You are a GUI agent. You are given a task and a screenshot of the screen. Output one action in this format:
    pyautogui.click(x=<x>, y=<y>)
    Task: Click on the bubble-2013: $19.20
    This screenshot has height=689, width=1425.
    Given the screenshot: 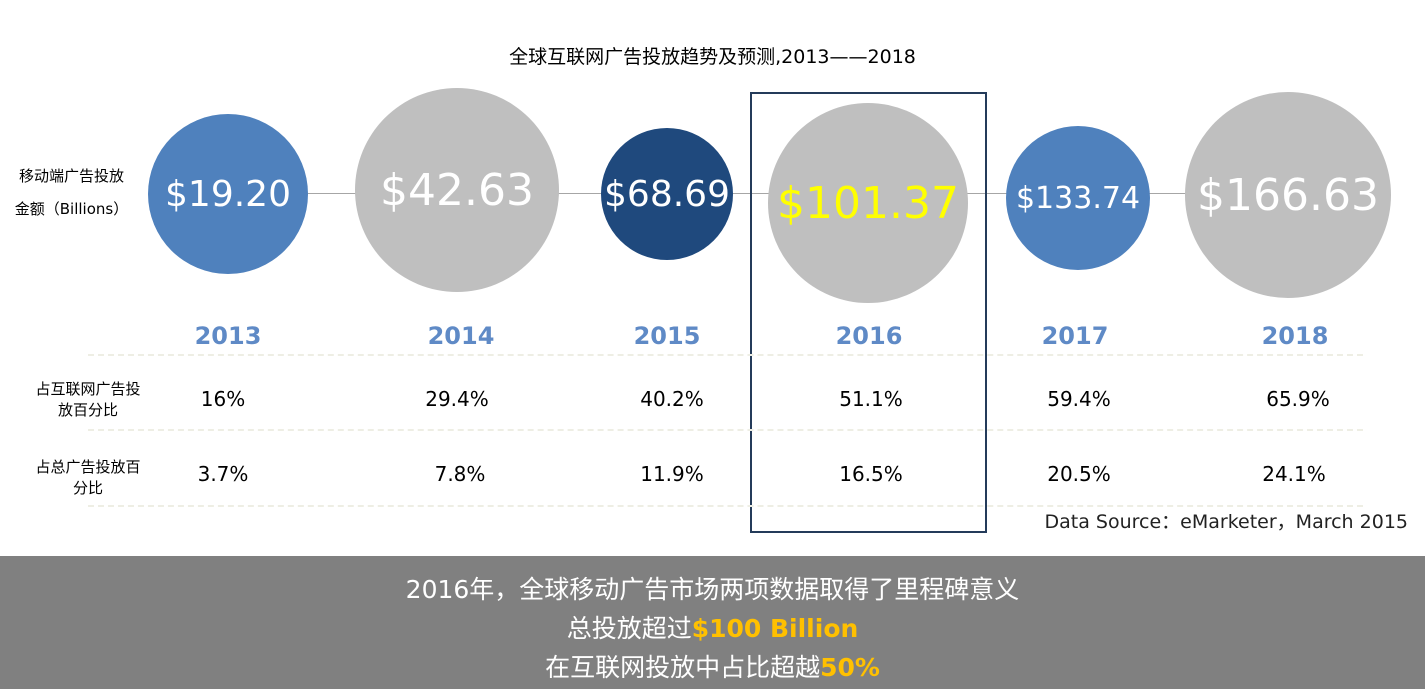 What is the action you would take?
    pyautogui.click(x=228, y=194)
    